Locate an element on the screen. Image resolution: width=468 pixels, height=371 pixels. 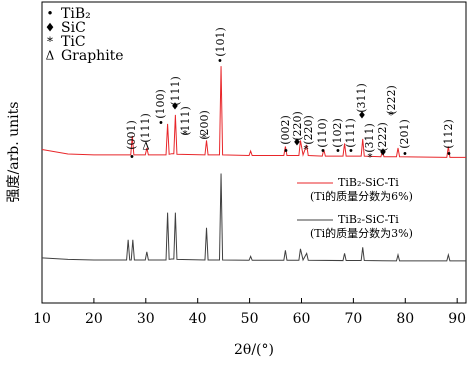
phase-symbol: ♦ is located at coordinates (50, 28).